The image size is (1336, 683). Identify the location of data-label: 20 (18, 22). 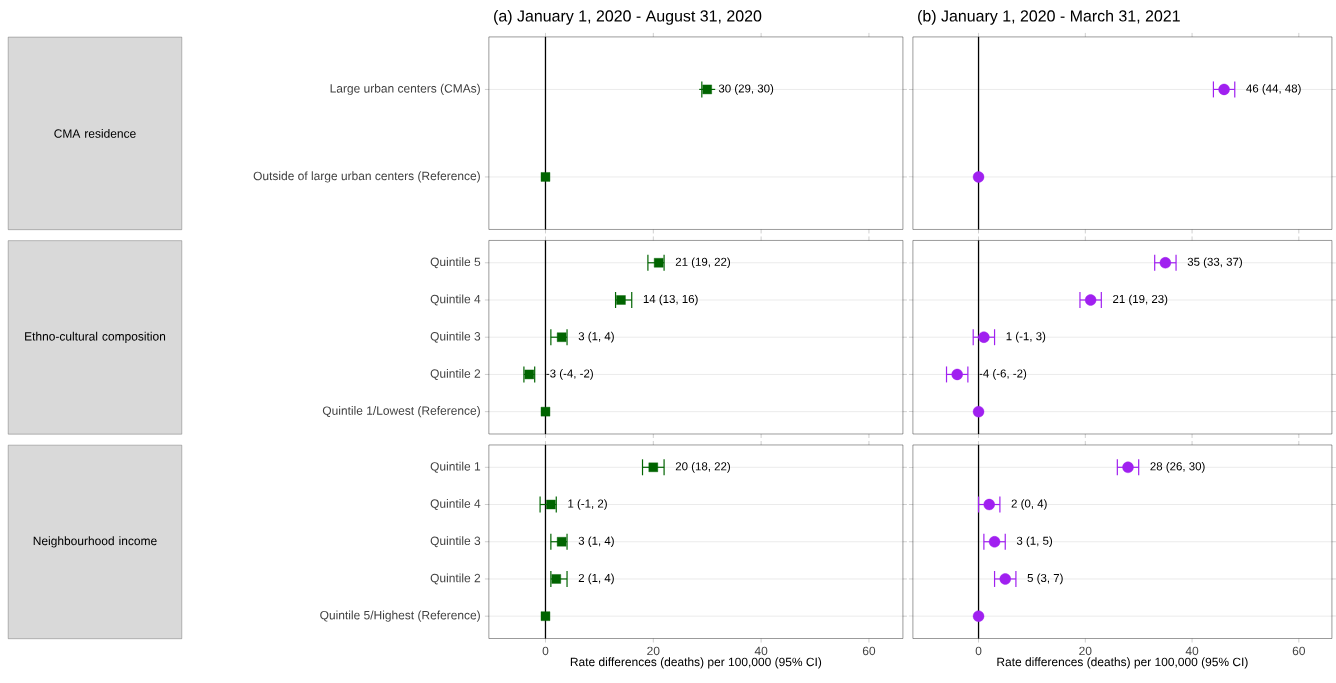
(703, 467).